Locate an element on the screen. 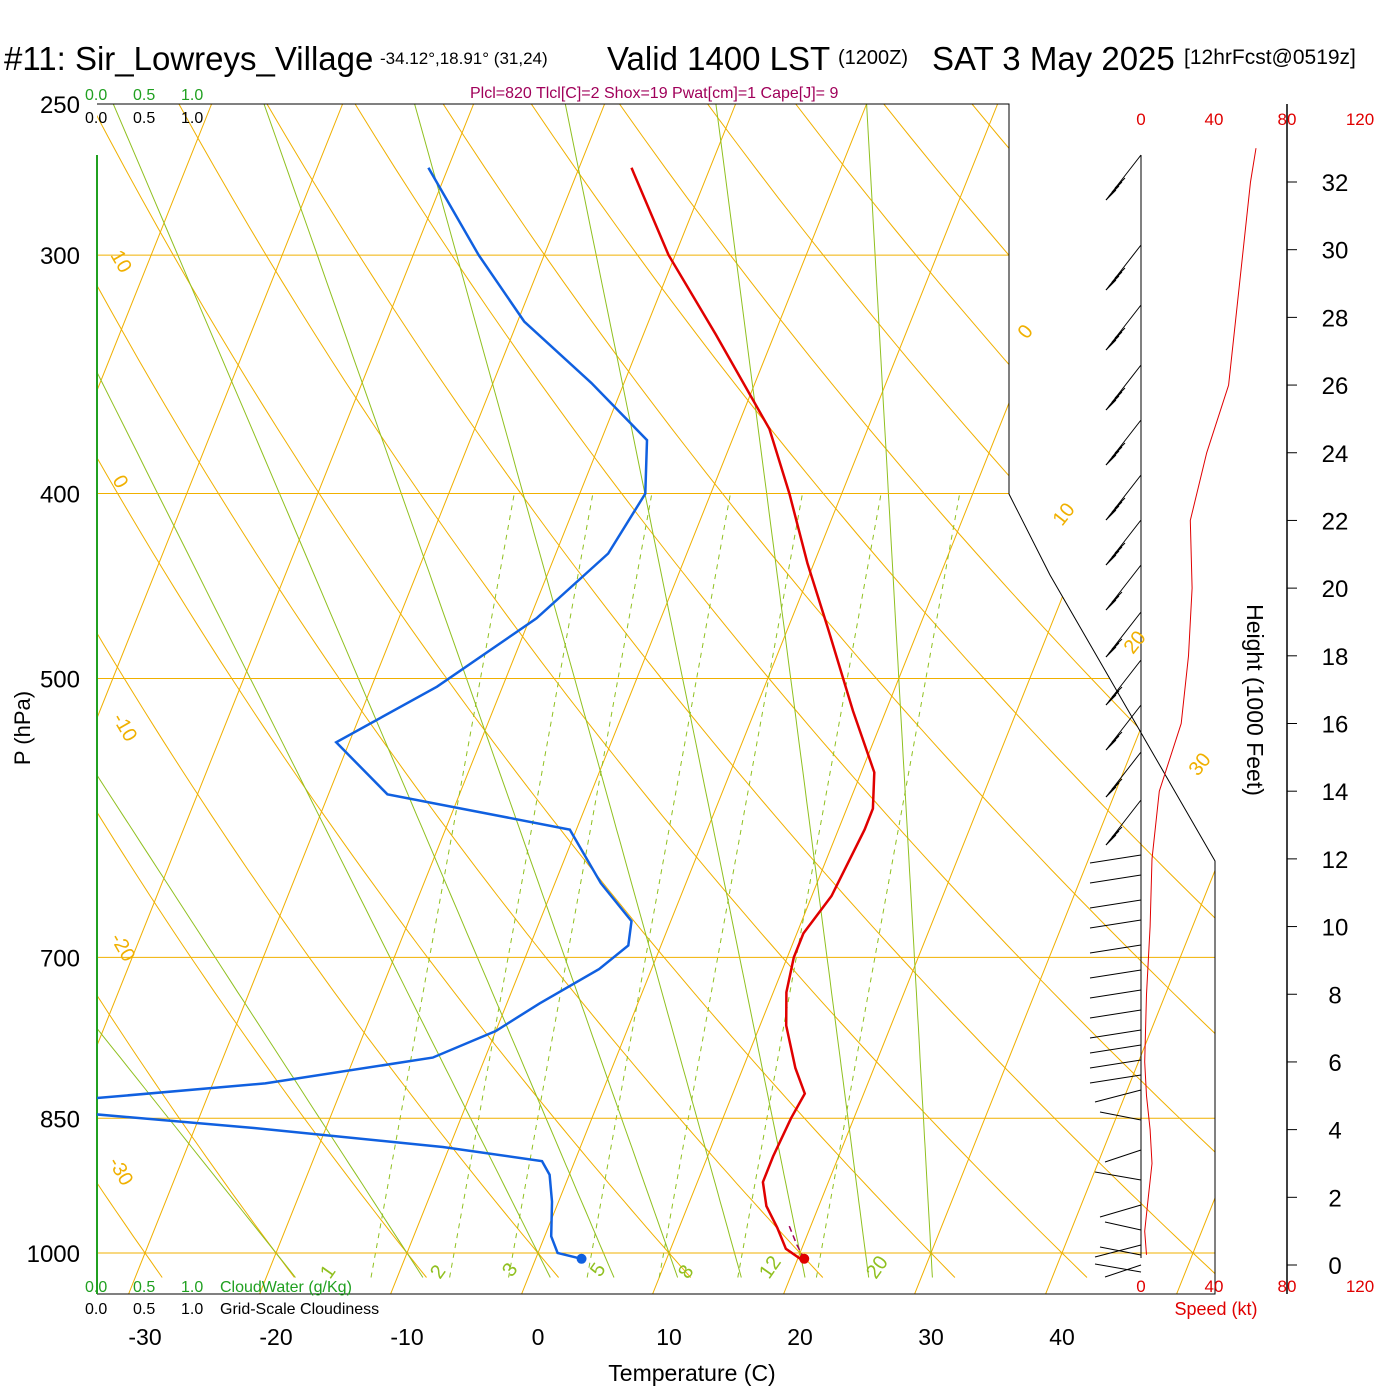 This screenshot has width=1400, height=1400. moist-adiabat-label: 5 is located at coordinates (598, 1270).